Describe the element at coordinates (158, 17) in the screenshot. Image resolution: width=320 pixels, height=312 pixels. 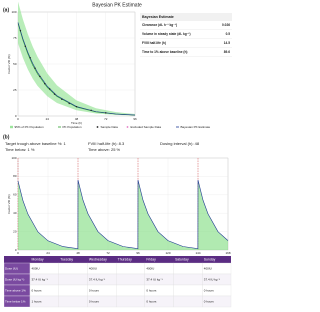
I see `table-header: Bayesian Estimate` at that location.